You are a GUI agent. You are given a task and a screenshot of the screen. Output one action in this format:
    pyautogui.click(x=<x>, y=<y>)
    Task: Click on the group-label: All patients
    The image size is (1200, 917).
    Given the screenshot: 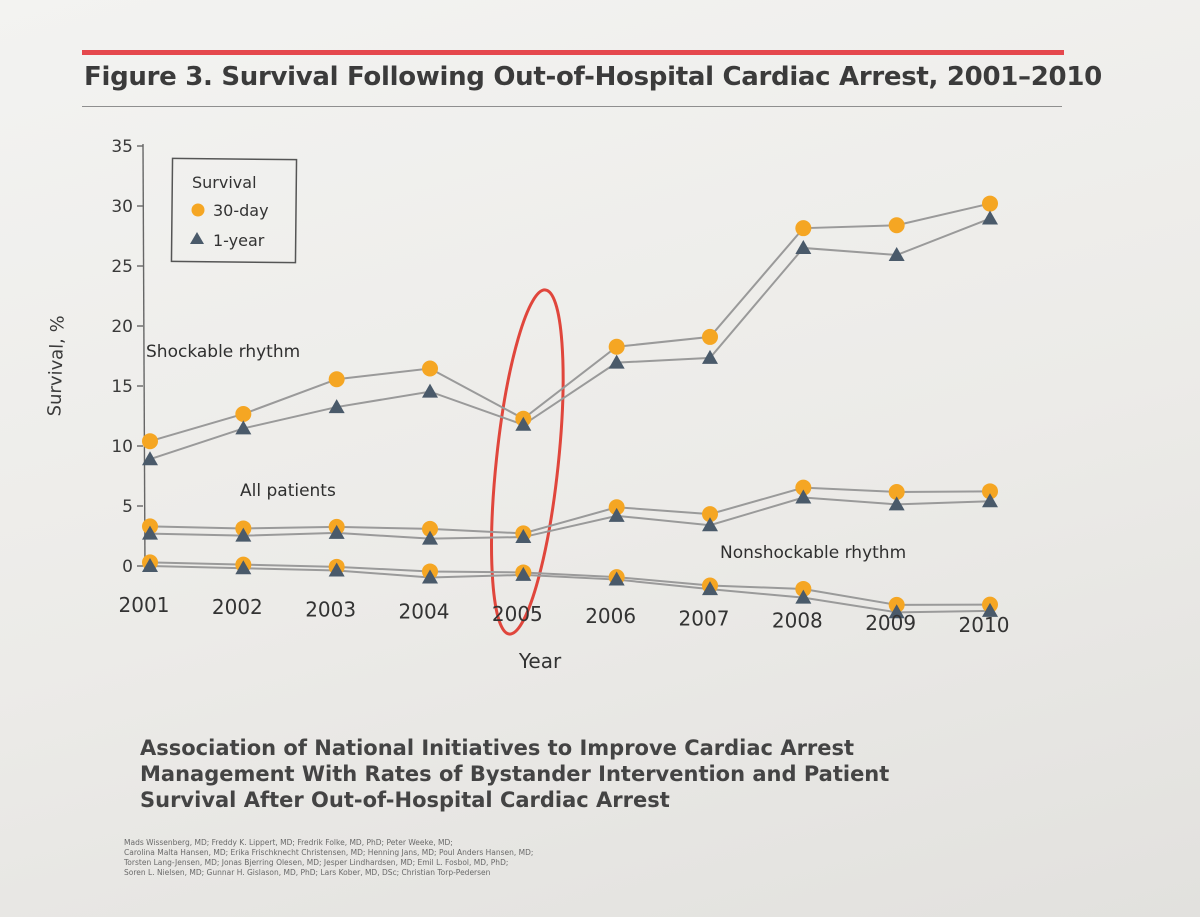 What is the action you would take?
    pyautogui.click(x=288, y=491)
    